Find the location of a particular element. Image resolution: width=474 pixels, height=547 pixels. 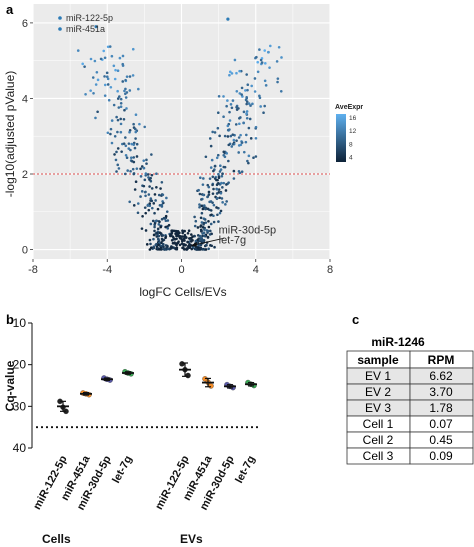

table-cell-rpm-text: 1.78 is located at coordinates (441, 408).